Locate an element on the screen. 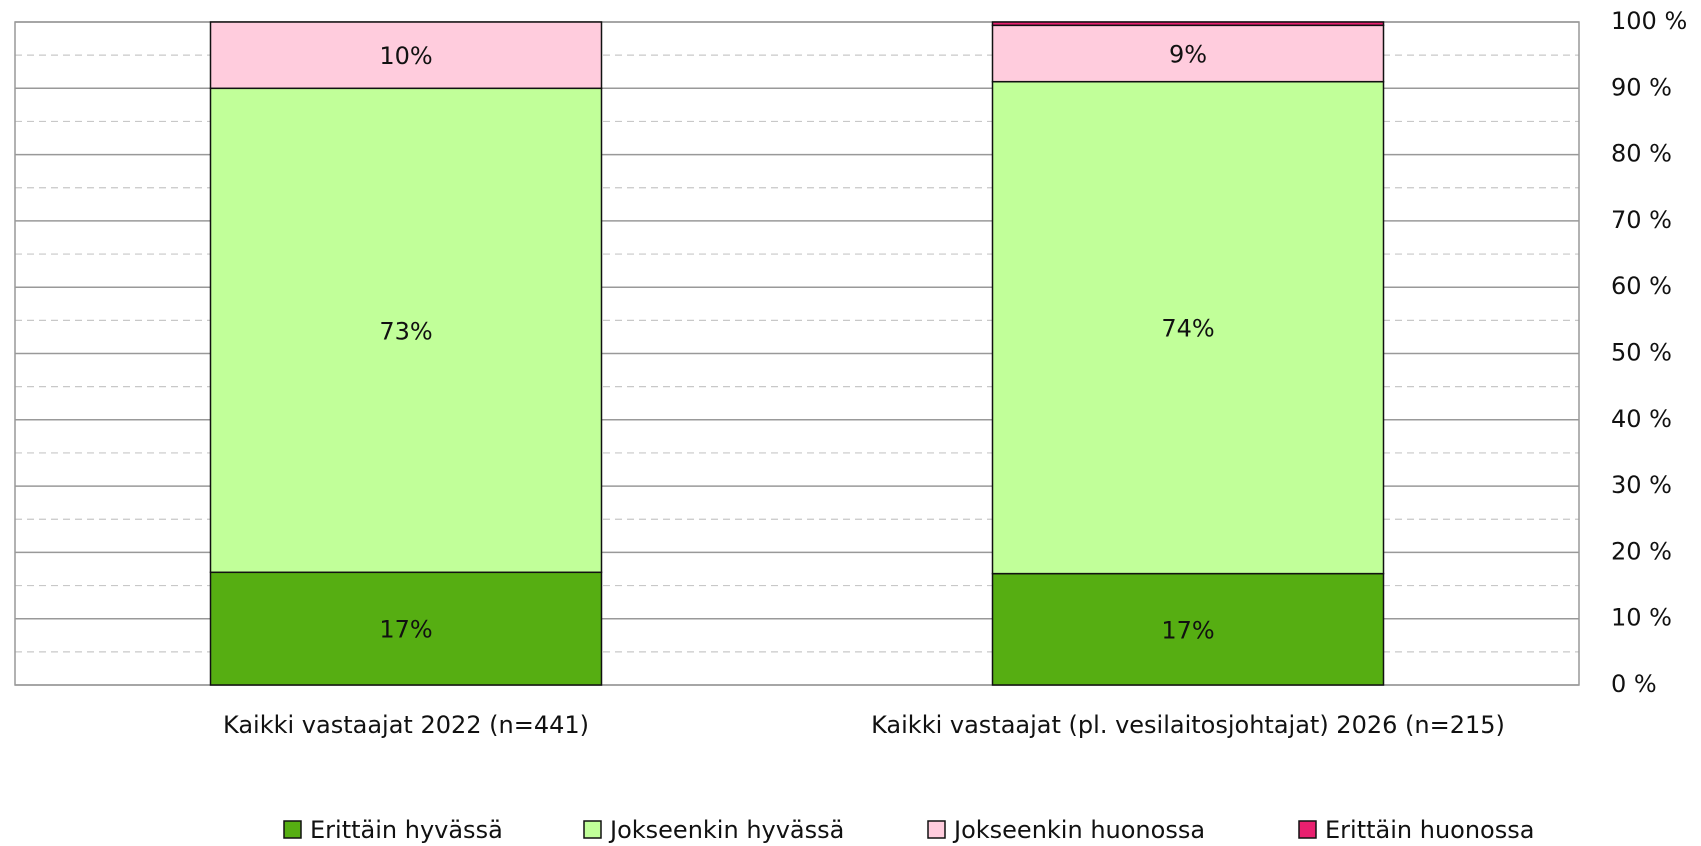  y-tick-label: 50 % is located at coordinates (1641, 353).